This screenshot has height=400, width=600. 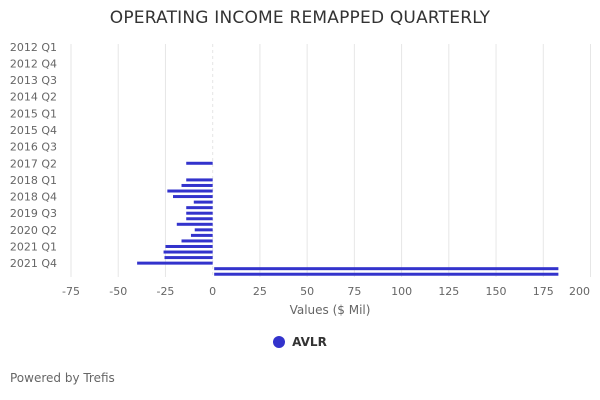 I want to click on legend-marker-icon, so click(x=279, y=342).